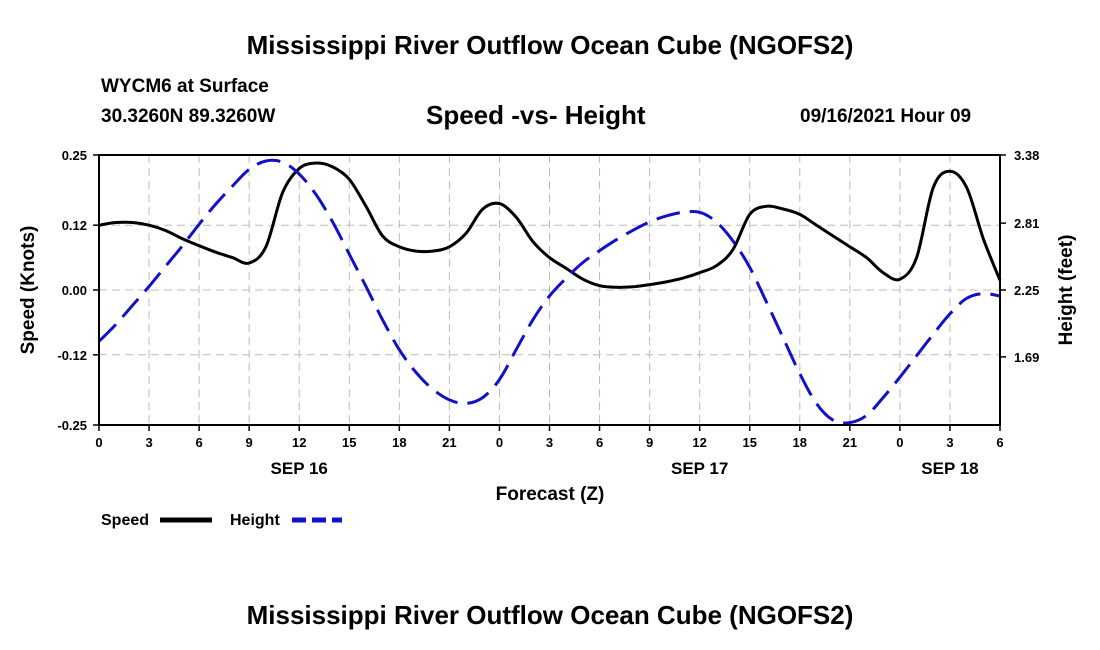 Image resolution: width=1100 pixels, height=650 pixels. Describe the element at coordinates (28, 290) in the screenshot. I see `y-axis-left-label: Speed (Knots)` at that location.